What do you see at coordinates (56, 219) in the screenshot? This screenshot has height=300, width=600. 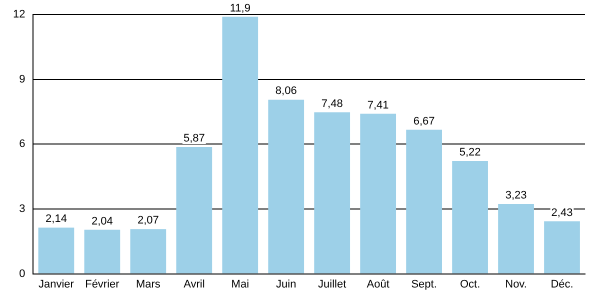 I see `data-label: 2,14` at bounding box center [56, 219].